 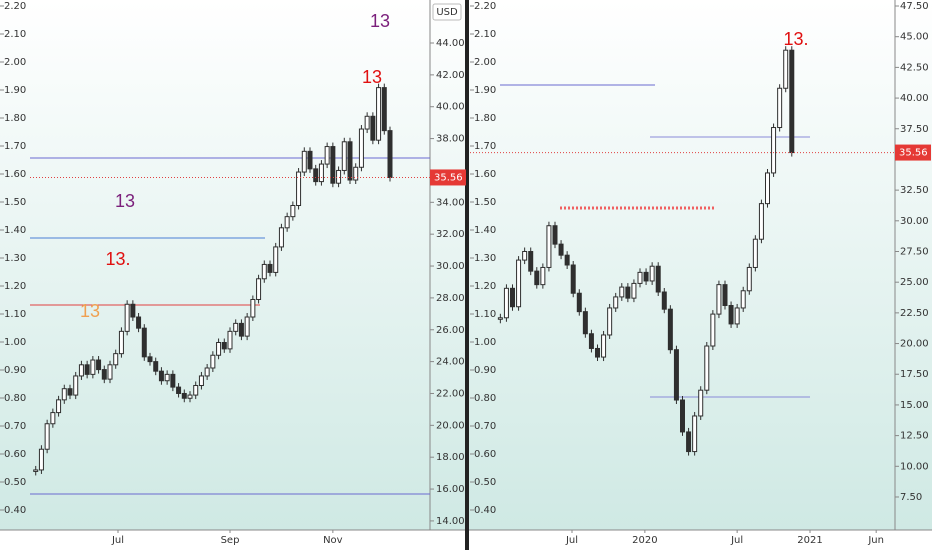 What do you see at coordinates (15, 202) in the screenshot?
I see `y2-tick-label: 1.50` at bounding box center [15, 202].